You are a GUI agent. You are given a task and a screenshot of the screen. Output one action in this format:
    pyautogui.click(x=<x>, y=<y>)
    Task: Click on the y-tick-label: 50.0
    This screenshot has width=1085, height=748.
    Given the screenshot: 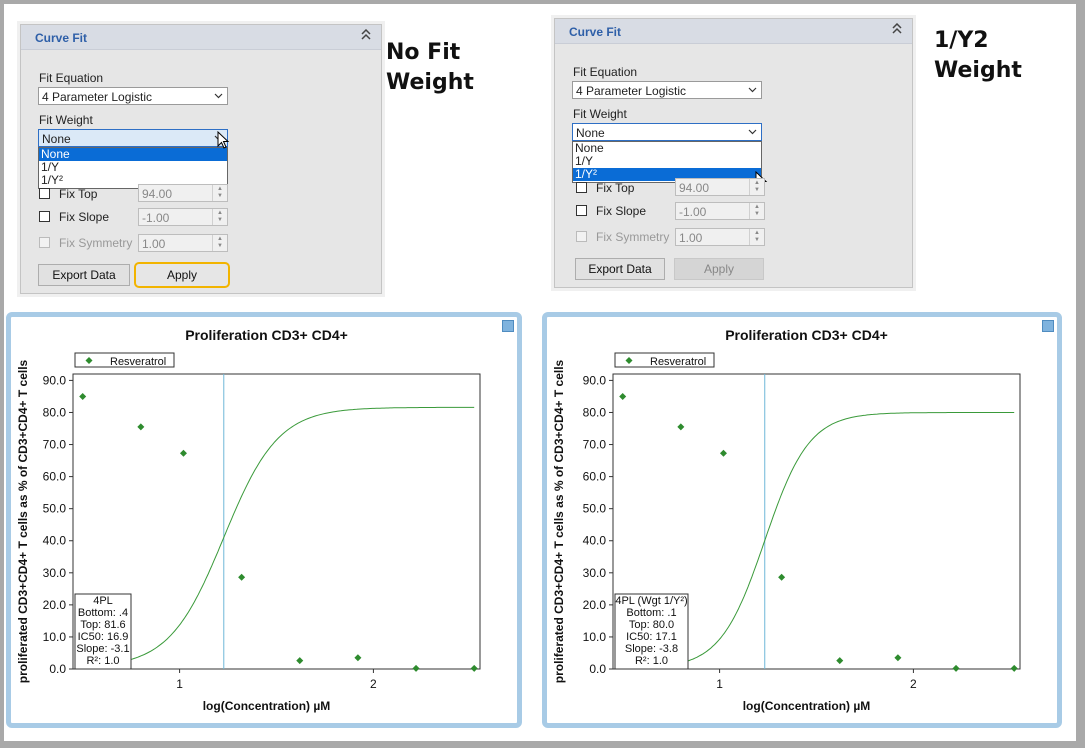 What is the action you would take?
    pyautogui.click(x=595, y=509)
    